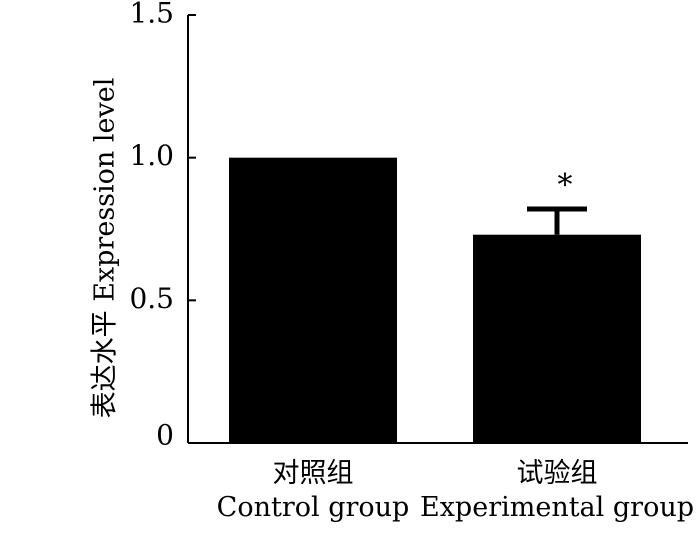 This screenshot has height=534, width=700. What do you see at coordinates (313, 473) in the screenshot?
I see `x-tick-label-zh: 对照组` at bounding box center [313, 473].